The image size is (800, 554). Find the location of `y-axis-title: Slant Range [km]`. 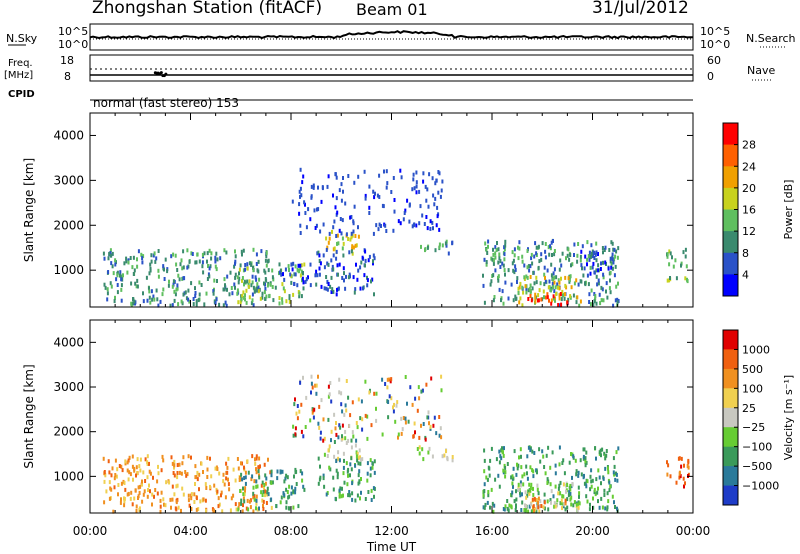

y-axis-title: Slant Range [km] is located at coordinates (29, 210).